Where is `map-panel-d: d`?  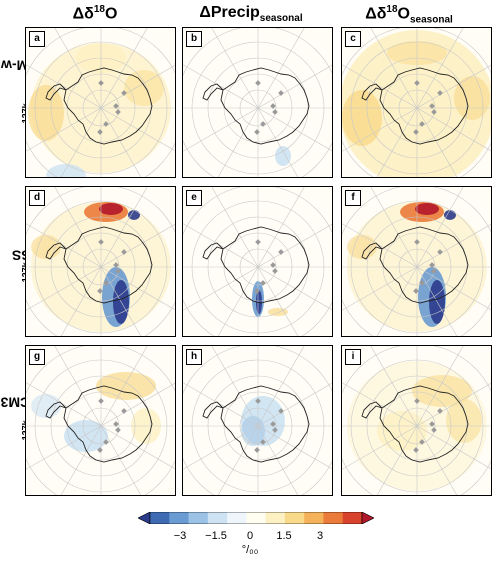 map-panel-d: d is located at coordinates (100, 261).